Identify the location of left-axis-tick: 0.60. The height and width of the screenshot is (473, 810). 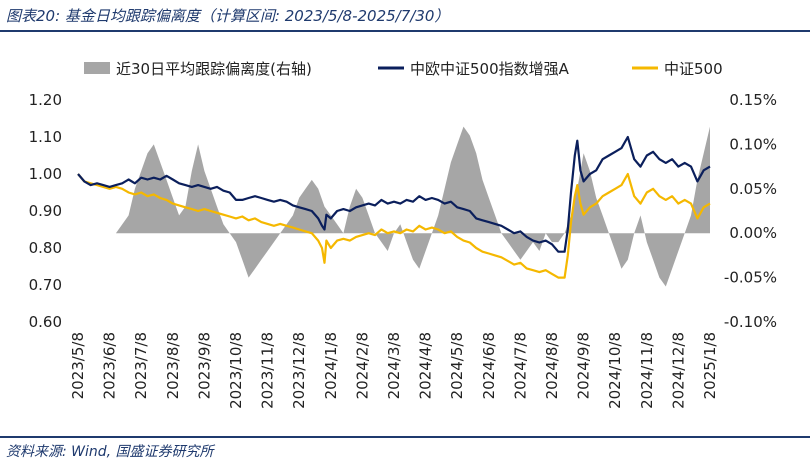
(45, 322).